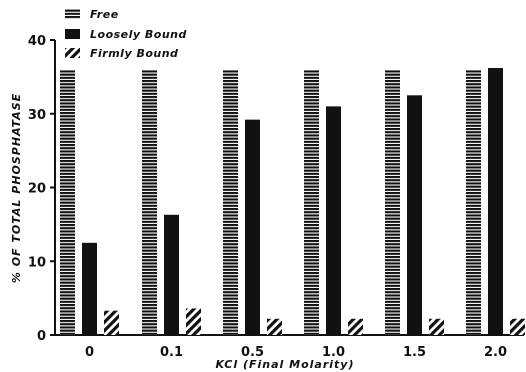 This screenshot has width=526, height=372. Describe the element at coordinates (252, 352) in the screenshot. I see `x-tick-label: 0.5` at that location.